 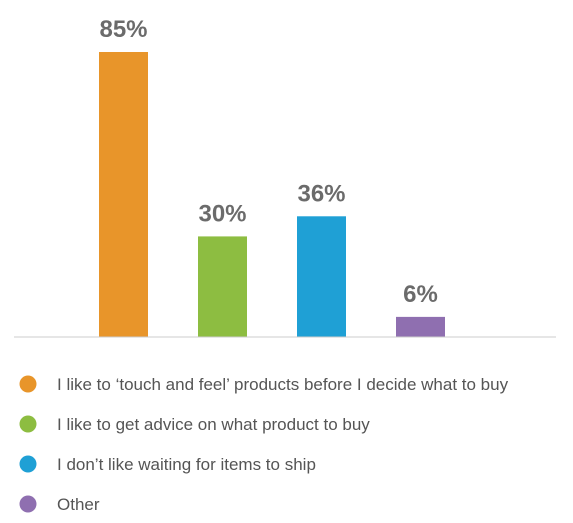 What do you see at coordinates (78, 504) in the screenshot?
I see `legend-label-4: Other` at bounding box center [78, 504].